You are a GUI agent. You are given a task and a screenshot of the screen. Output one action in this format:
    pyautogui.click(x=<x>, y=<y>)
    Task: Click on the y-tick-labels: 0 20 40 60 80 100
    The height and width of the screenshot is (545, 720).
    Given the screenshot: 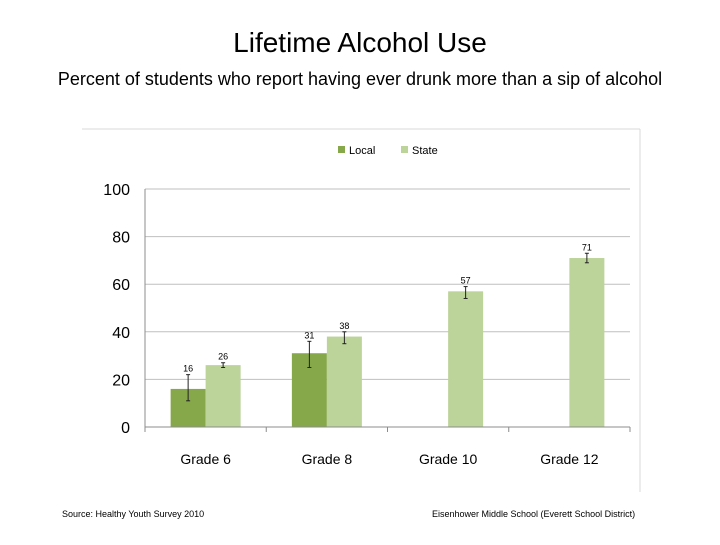 What is the action you would take?
    pyautogui.click(x=116, y=309)
    